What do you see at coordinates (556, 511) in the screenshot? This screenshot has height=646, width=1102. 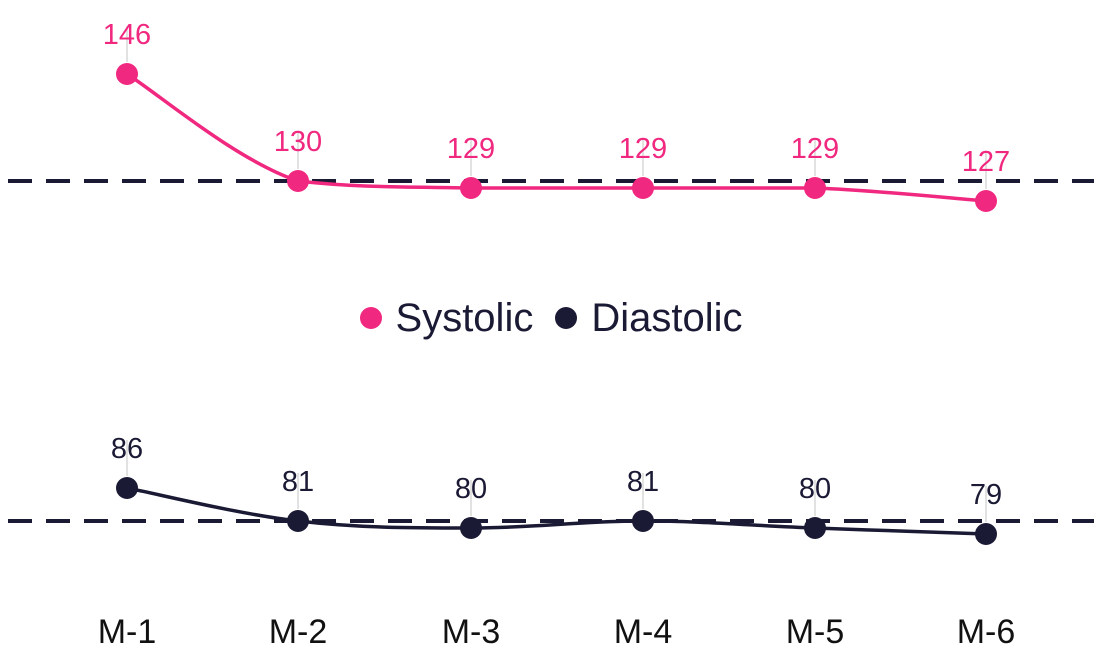 I see `diastolic-line` at bounding box center [556, 511].